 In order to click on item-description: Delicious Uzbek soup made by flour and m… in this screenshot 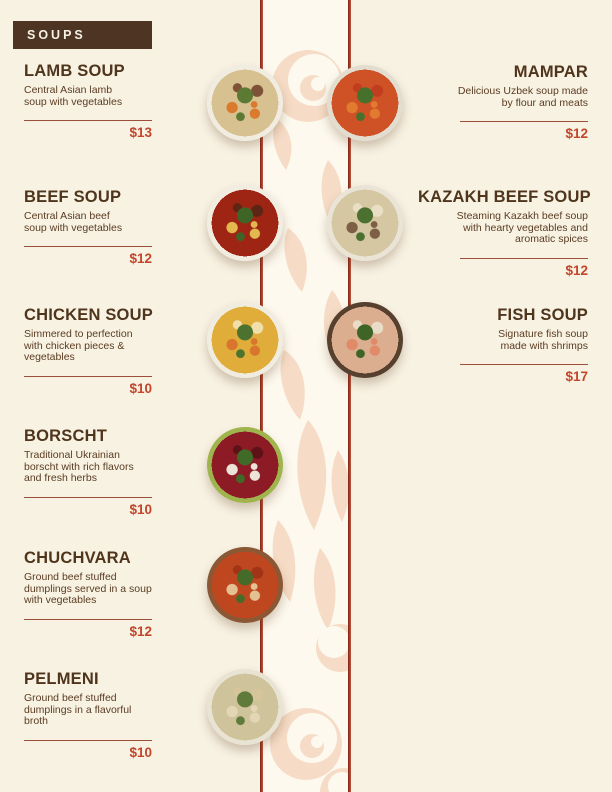, I will do `click(522, 97)`.